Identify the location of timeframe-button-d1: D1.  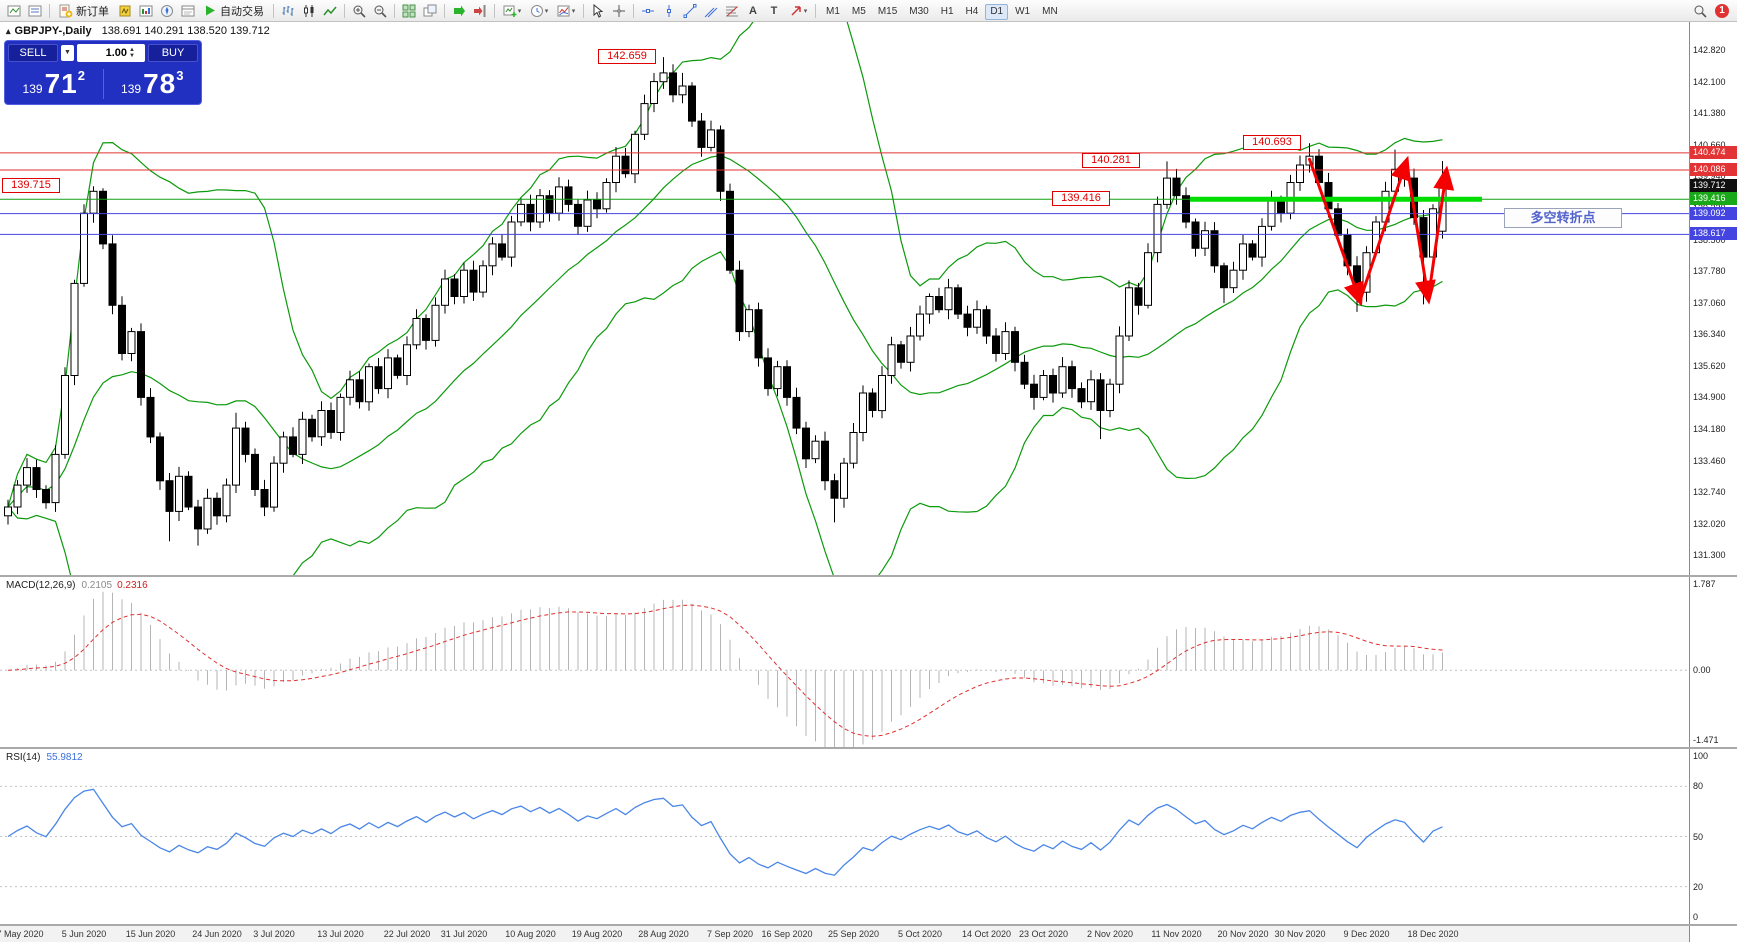
(997, 11).